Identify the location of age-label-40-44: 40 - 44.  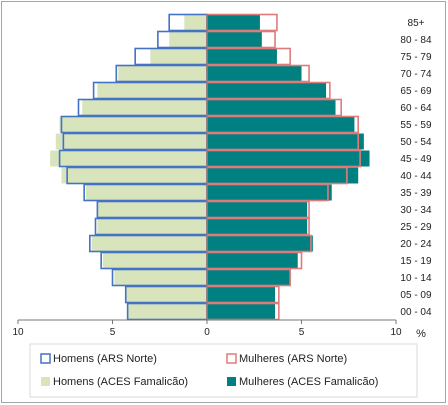
(416, 176).